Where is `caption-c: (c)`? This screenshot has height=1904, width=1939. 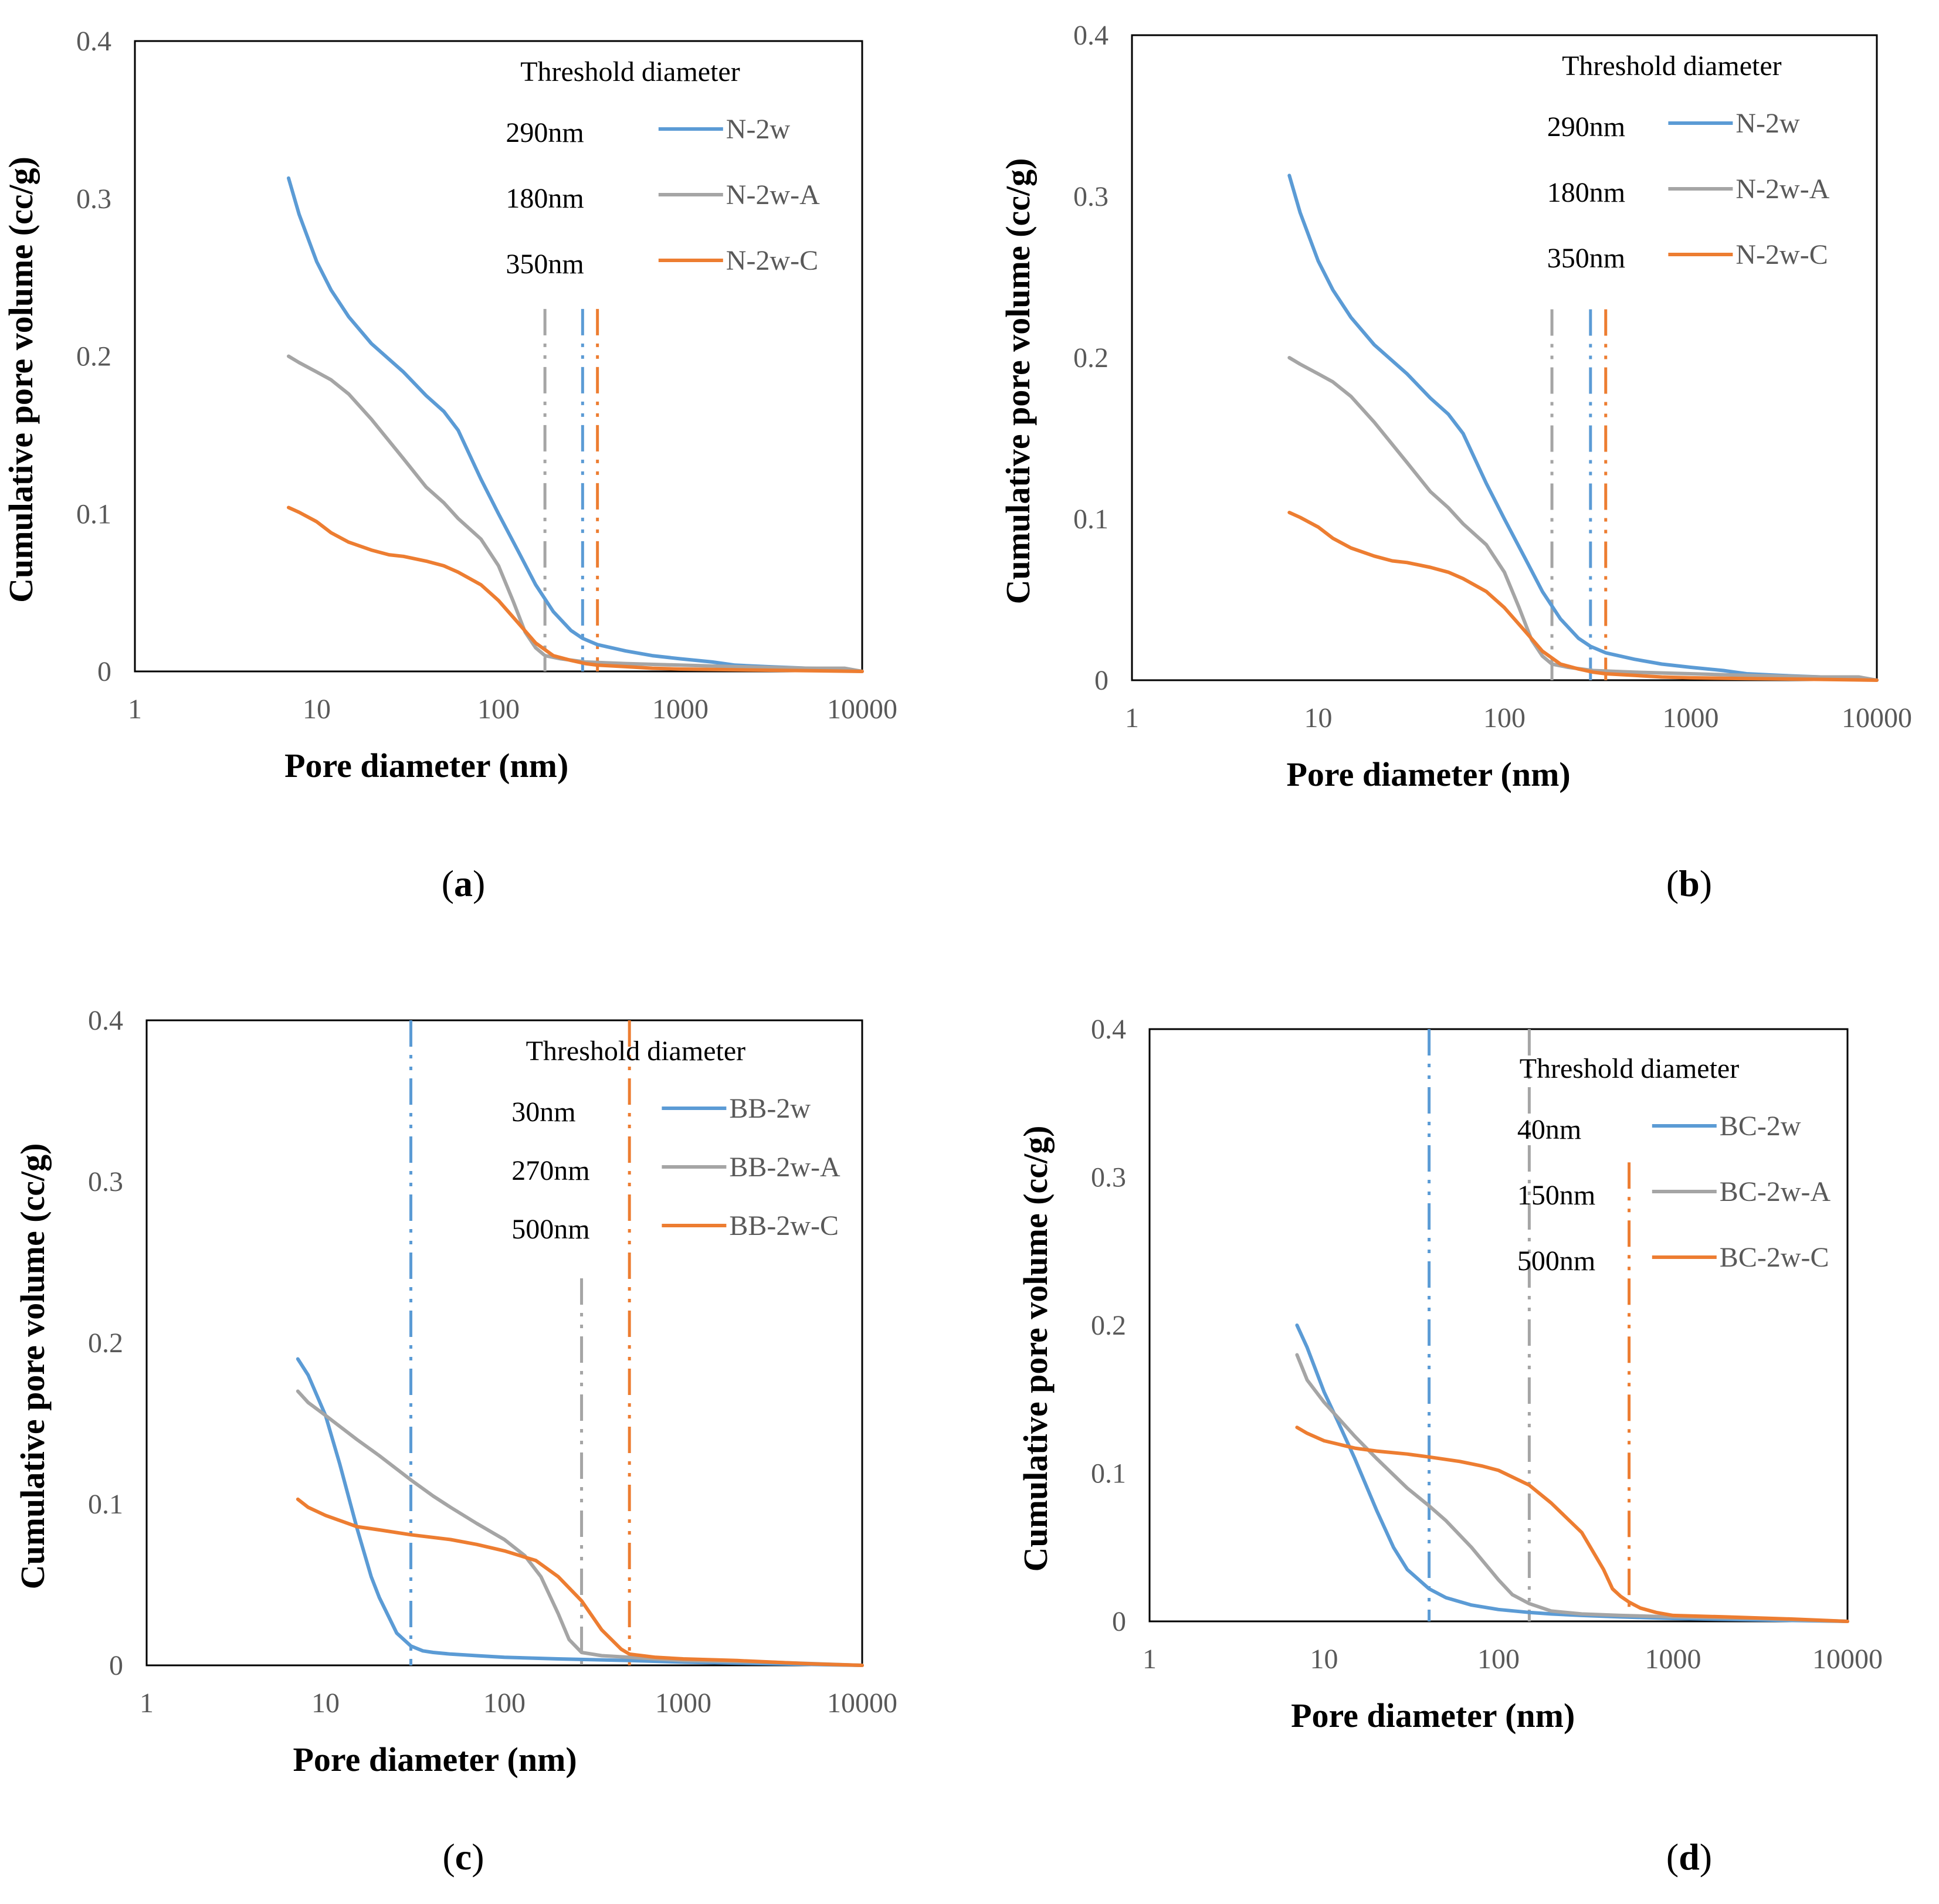
caption-c: (c) is located at coordinates (463, 1857).